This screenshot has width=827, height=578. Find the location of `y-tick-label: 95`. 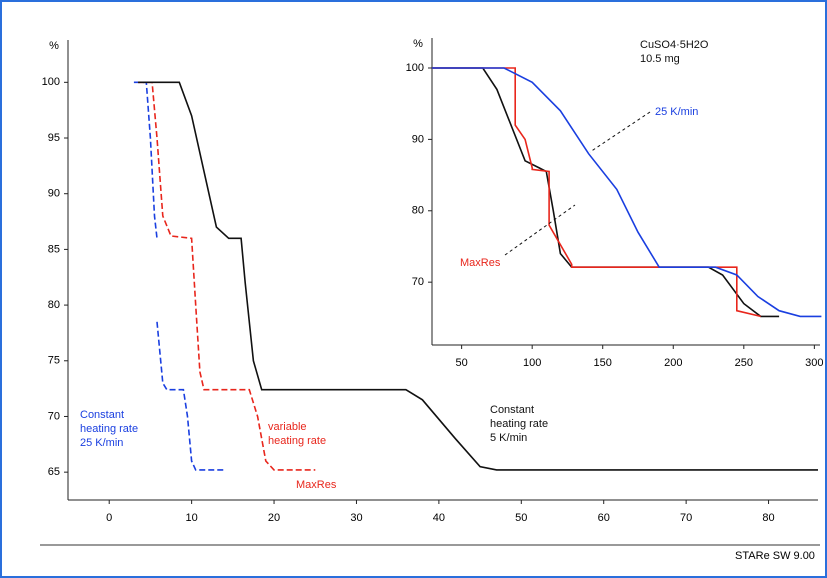

y-tick-label: 95 is located at coordinates (54, 138).